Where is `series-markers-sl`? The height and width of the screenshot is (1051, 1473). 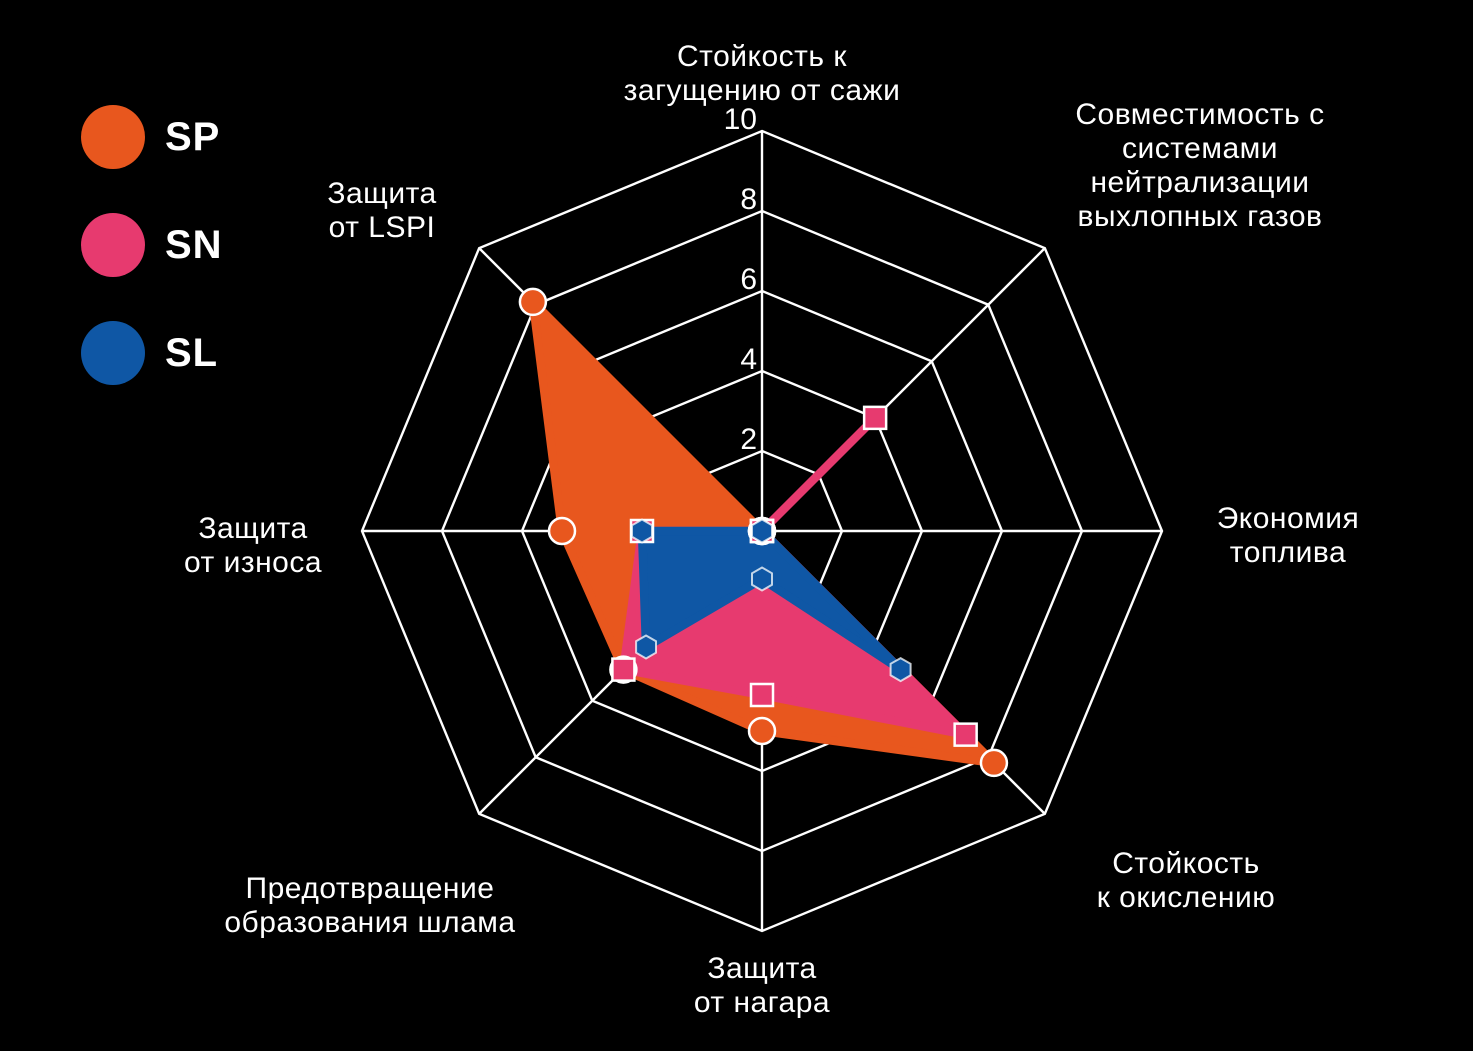
series-markers-sl is located at coordinates (771, 600).